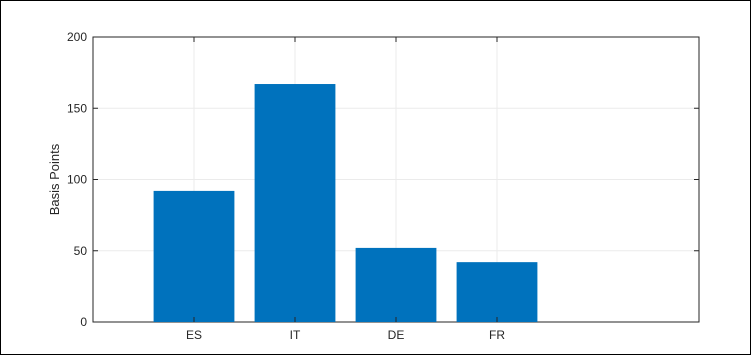 This screenshot has height=356, width=751. I want to click on y-axis-label: Basis Points, so click(54, 179).